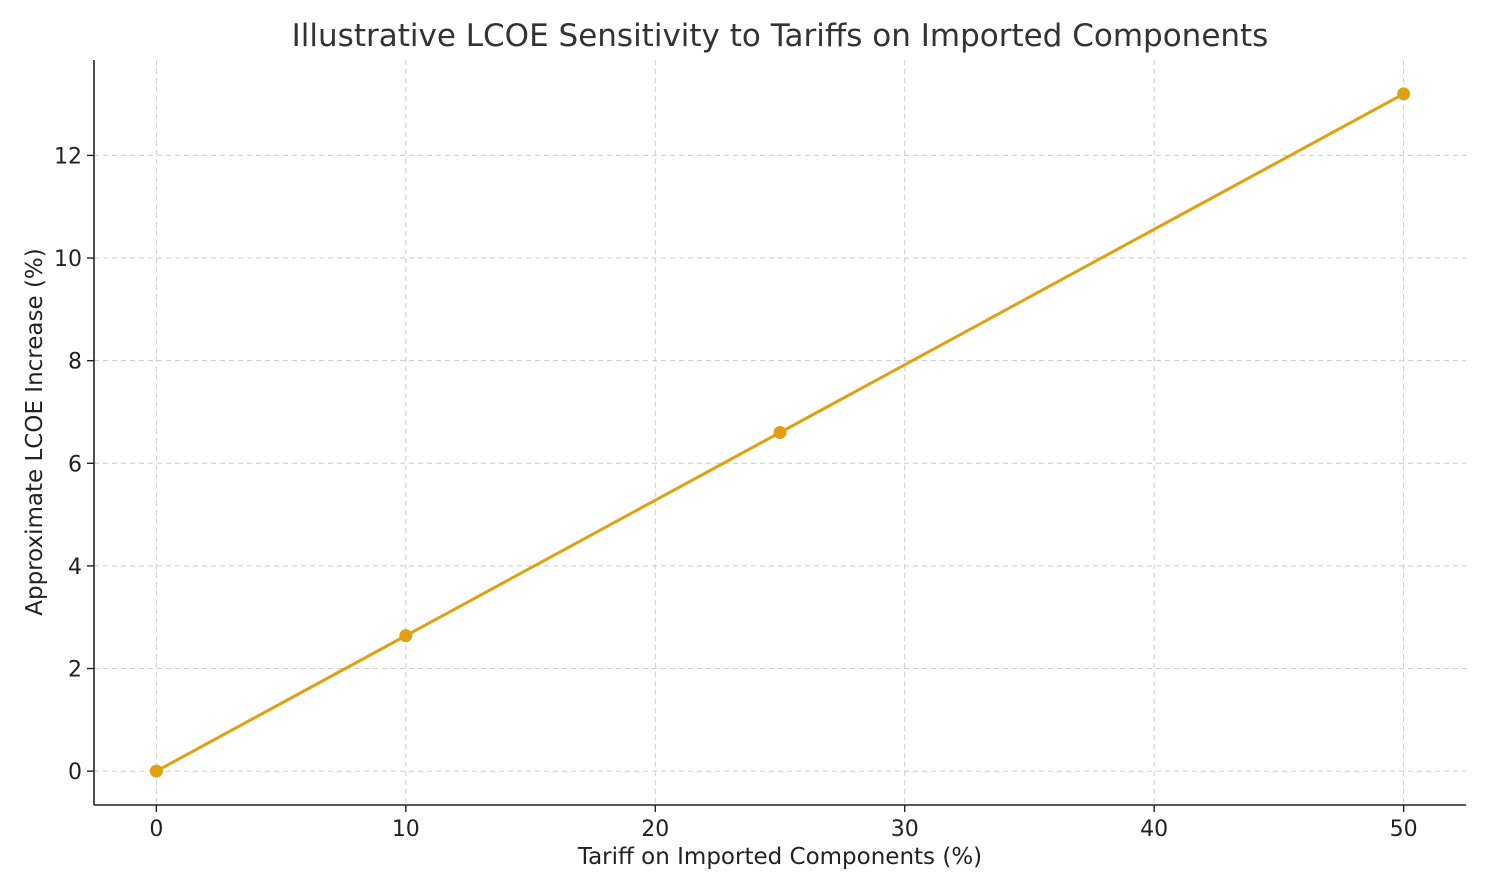  What do you see at coordinates (75, 567) in the screenshot?
I see `y-tick-label: 4` at bounding box center [75, 567].